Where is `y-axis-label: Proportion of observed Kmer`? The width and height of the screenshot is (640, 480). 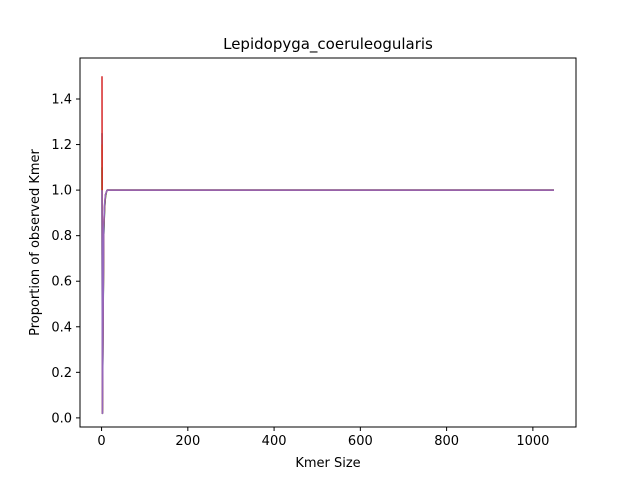 y-axis-label: Proportion of observed Kmer is located at coordinates (35, 241).